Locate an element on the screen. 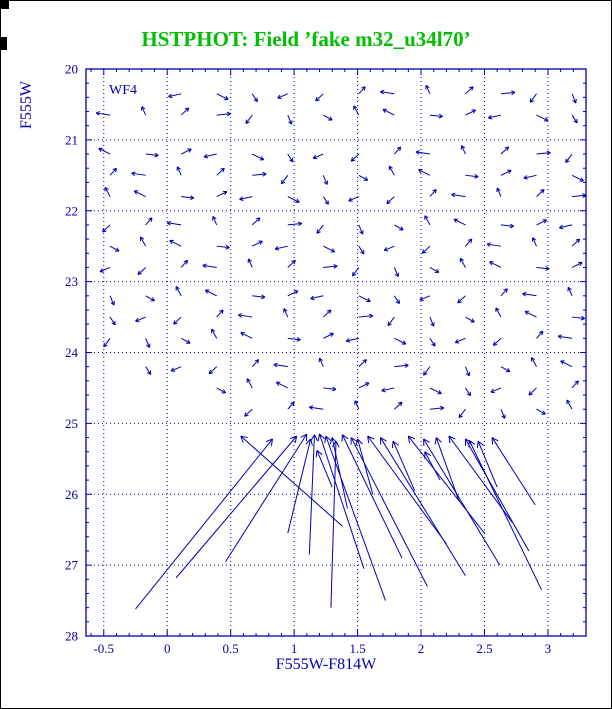 The width and height of the screenshot is (612, 709). y-tick-label: 26 is located at coordinates (72, 494).